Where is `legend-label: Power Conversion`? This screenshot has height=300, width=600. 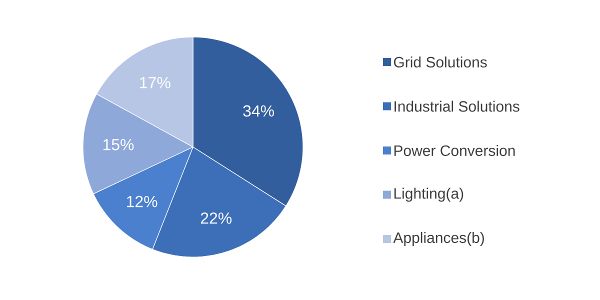
legend-label: Power Conversion is located at coordinates (454, 150).